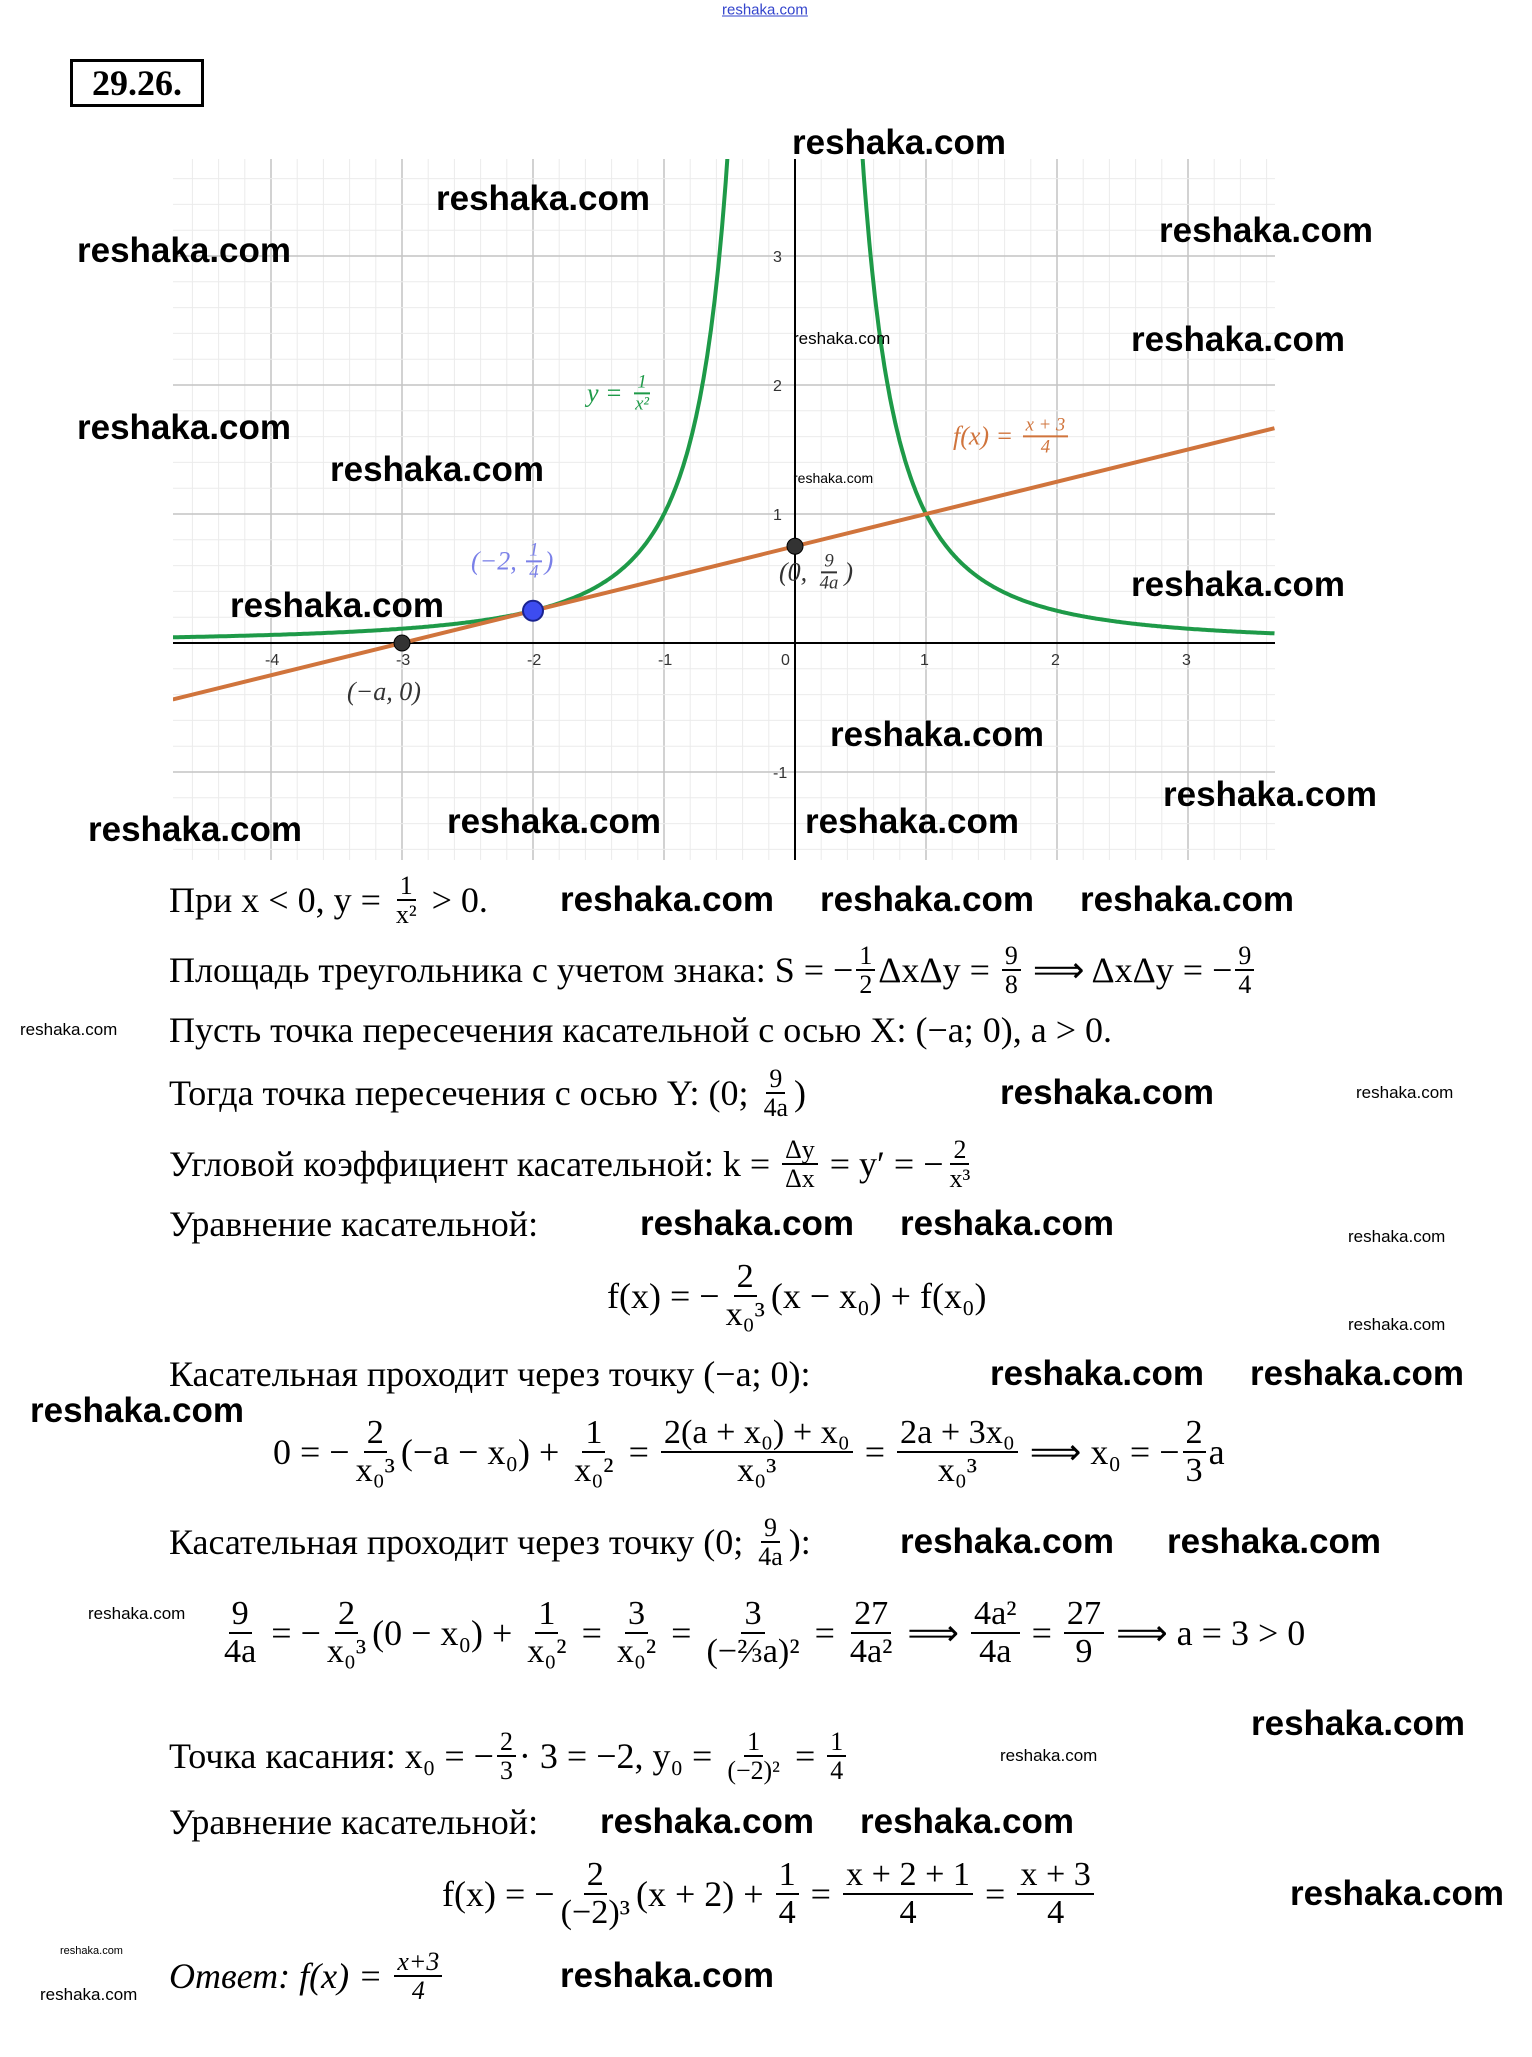  What do you see at coordinates (866, 984) in the screenshot?
I see `denominator: 2` at bounding box center [866, 984].